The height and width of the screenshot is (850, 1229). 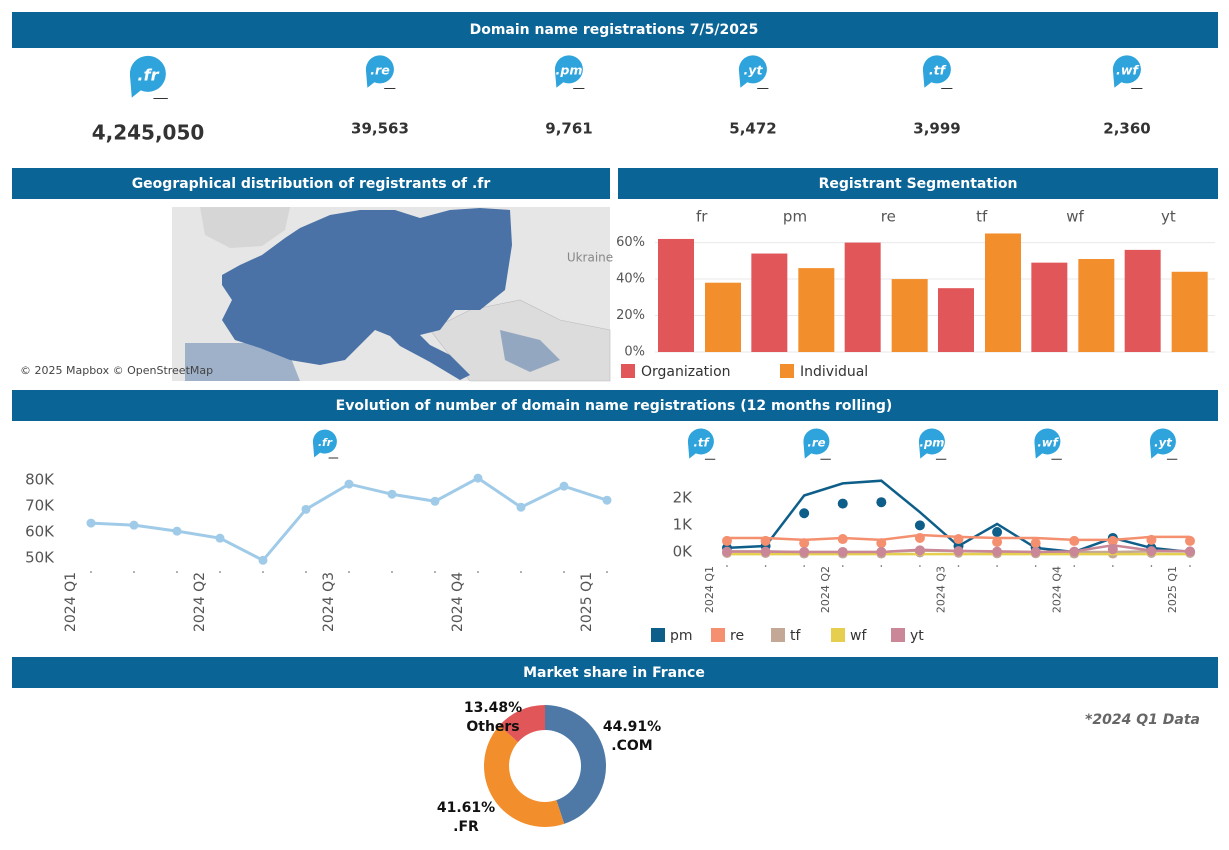 I want to click on domain-icon-label: .yt, so click(x=753, y=70).